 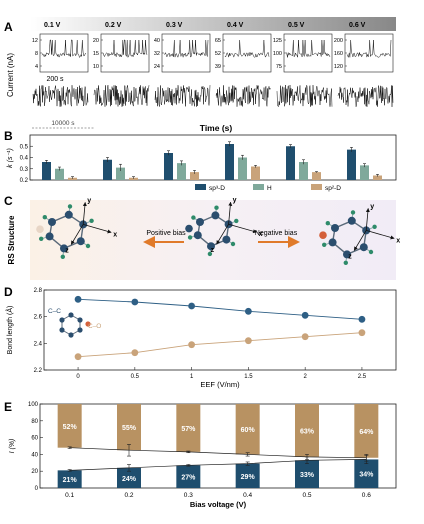 I want to click on inset-co-label: C–O, so click(x=94, y=326).